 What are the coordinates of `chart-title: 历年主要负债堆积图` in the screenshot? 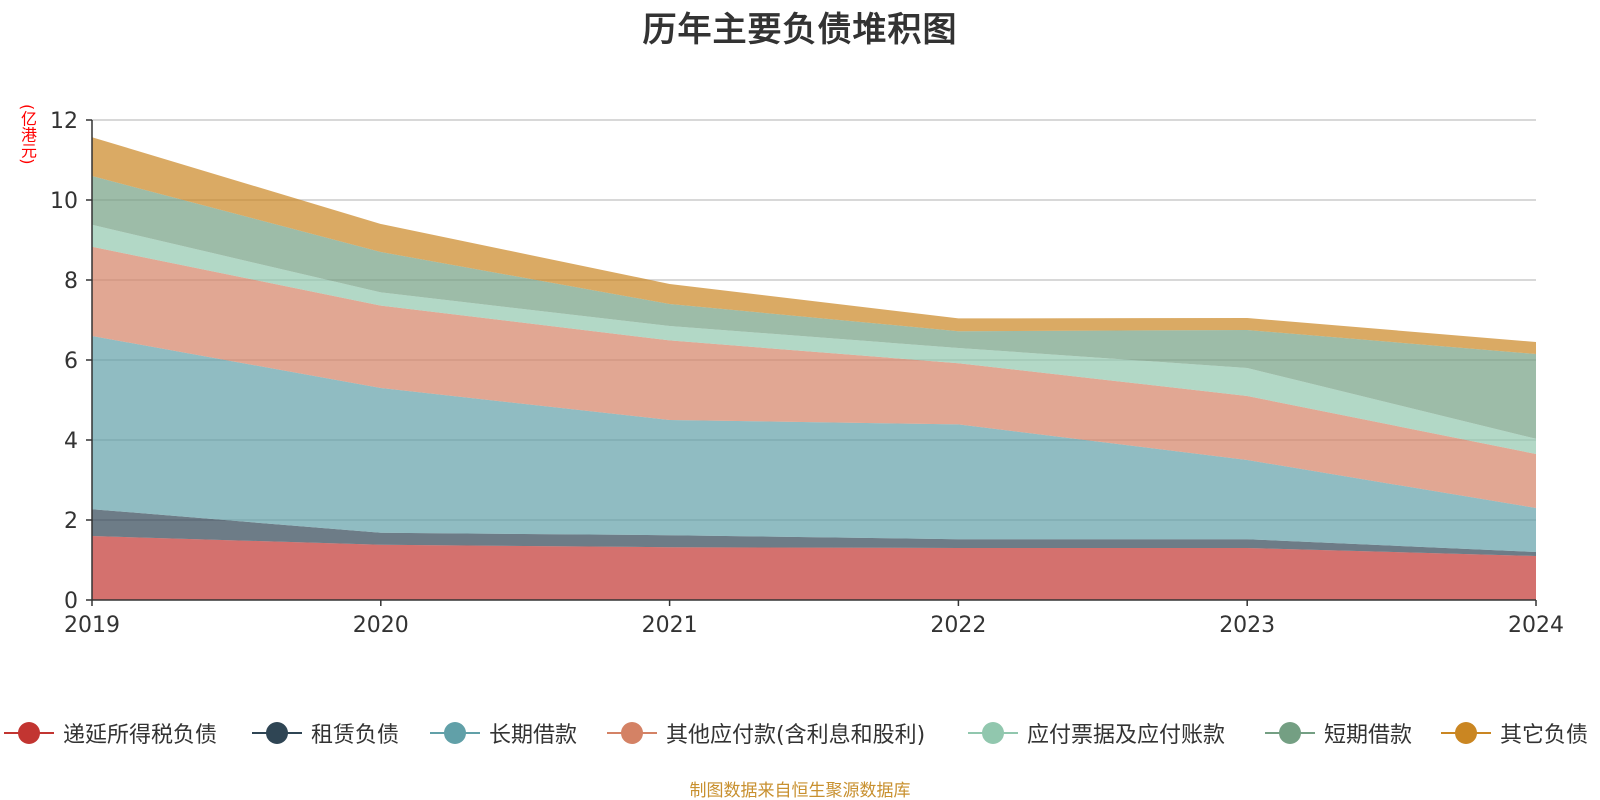 It's located at (800, 30).